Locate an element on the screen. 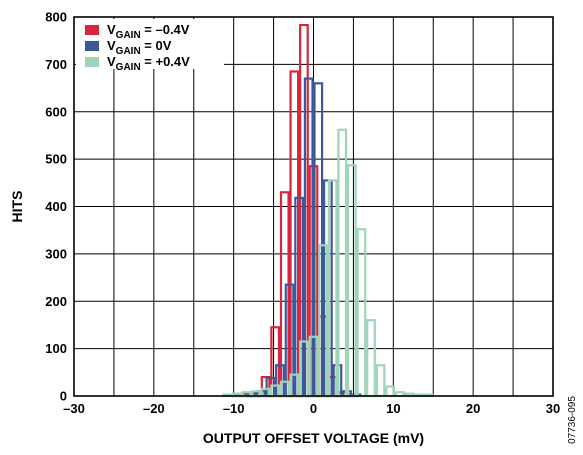 This screenshot has width=583, height=455. x-tick-label: –20 is located at coordinates (154, 408).